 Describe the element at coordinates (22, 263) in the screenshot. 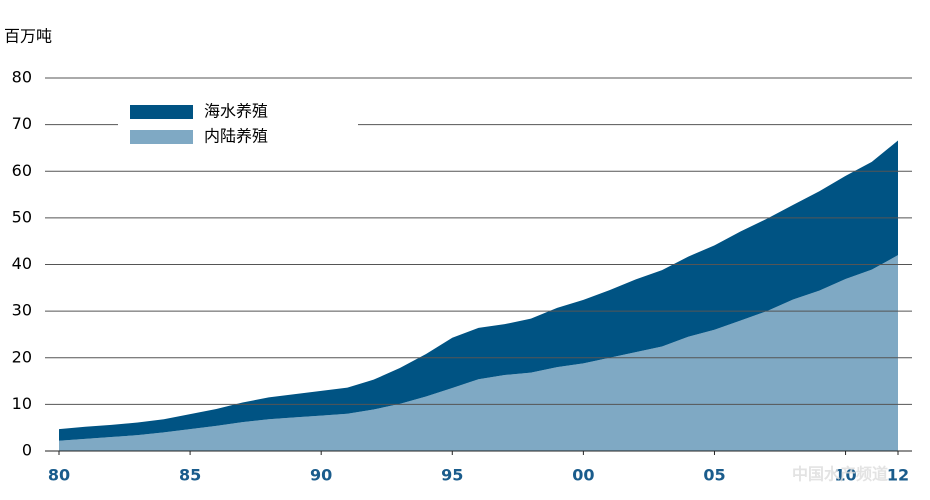

I see `y-tick-label: 40` at that location.